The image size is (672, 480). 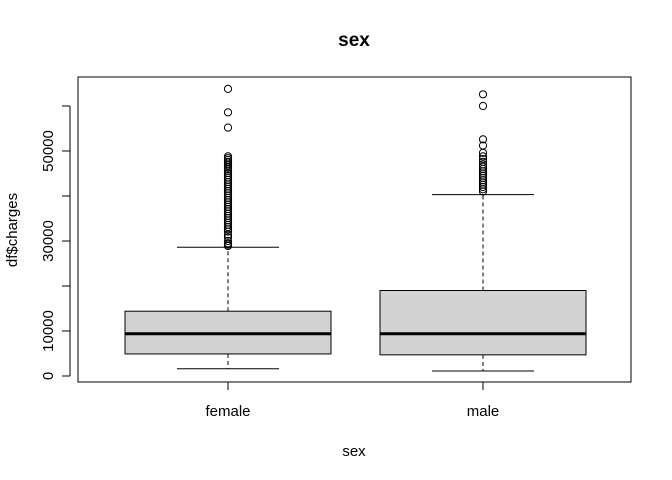 I want to click on chart-title: sex, so click(x=354, y=40).